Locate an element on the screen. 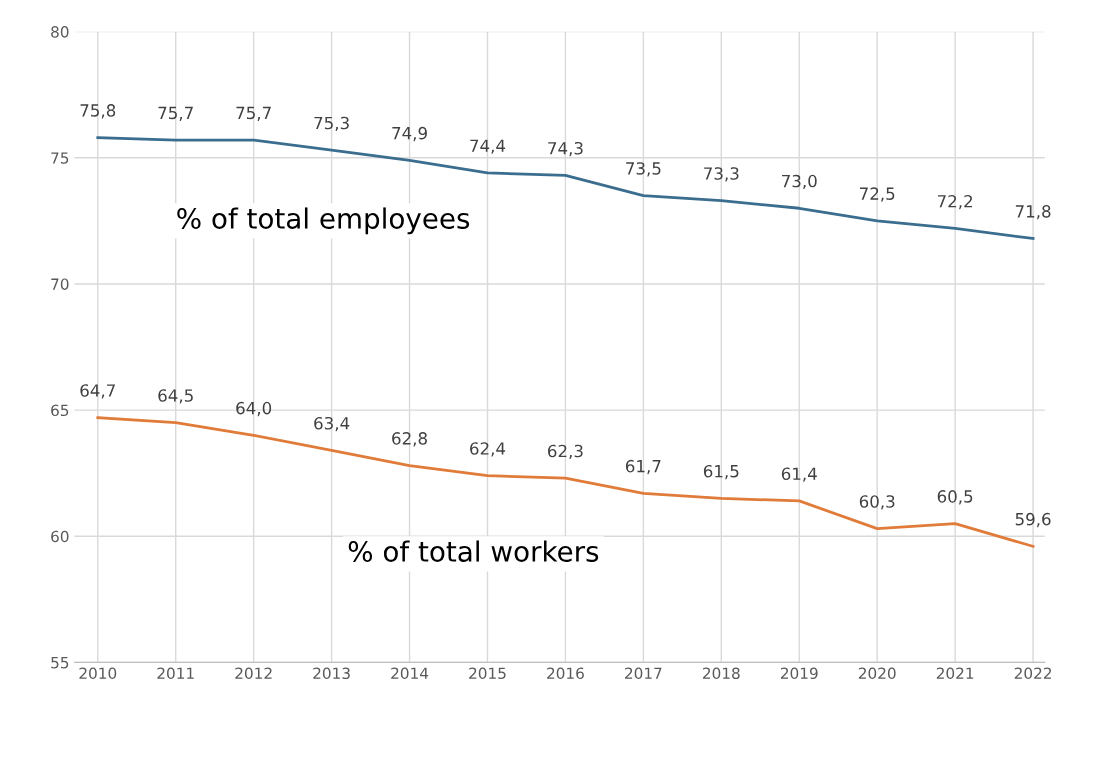 Image resolution: width=1094 pixels, height=772 pixels. series-label: % of total workers is located at coordinates (473, 551).